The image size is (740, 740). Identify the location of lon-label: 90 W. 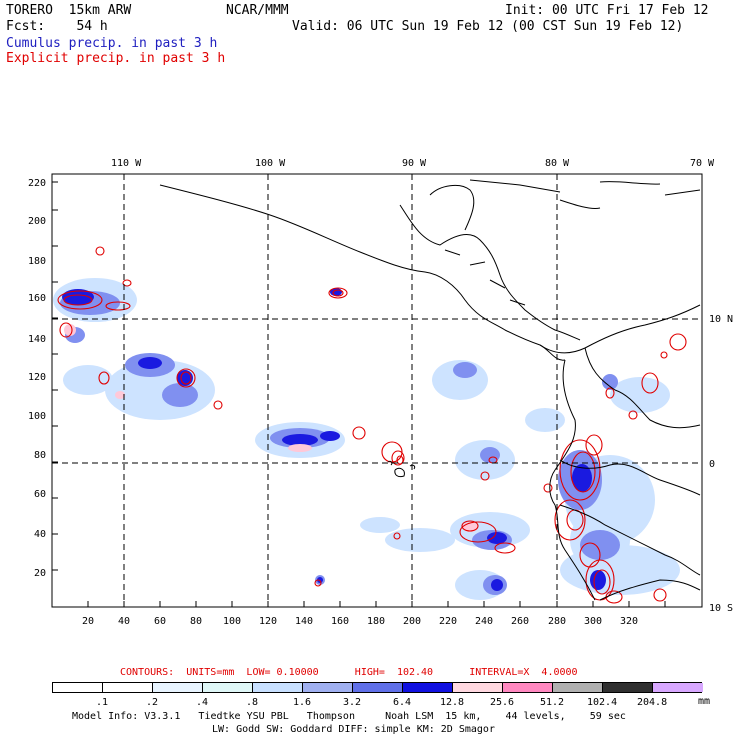
(414, 163).